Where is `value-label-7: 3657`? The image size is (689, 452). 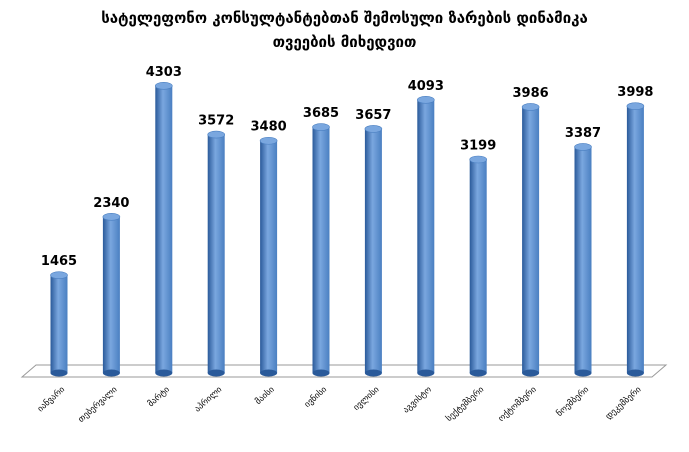
value-label-7: 3657 is located at coordinates (373, 115).